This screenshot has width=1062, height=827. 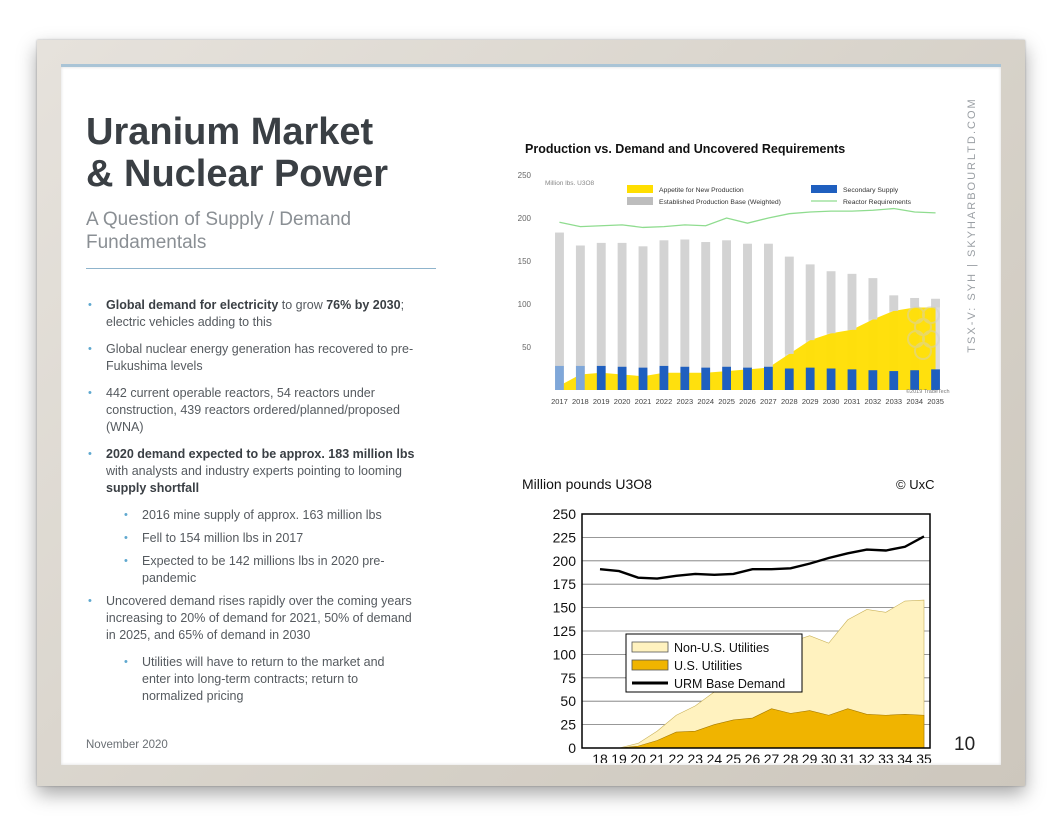 What do you see at coordinates (705, 401) in the screenshot?
I see `chart1-x-tick: 2024` at bounding box center [705, 401].